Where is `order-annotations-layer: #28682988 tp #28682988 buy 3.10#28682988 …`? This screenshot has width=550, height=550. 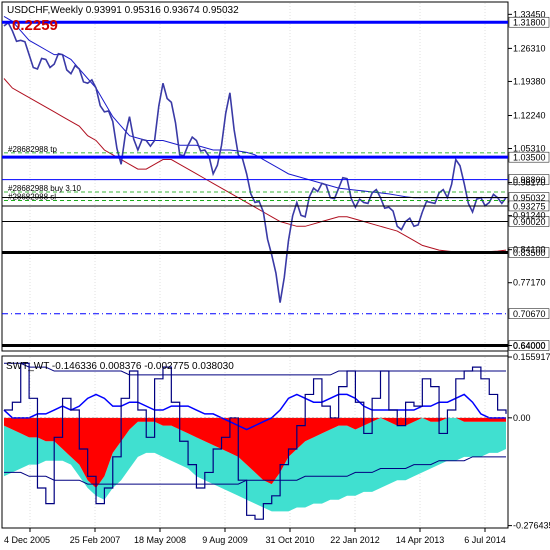
order-annotations-layer: #28682988 tp #28682988 buy 3.10#28682988 … is located at coordinates (255, 173).